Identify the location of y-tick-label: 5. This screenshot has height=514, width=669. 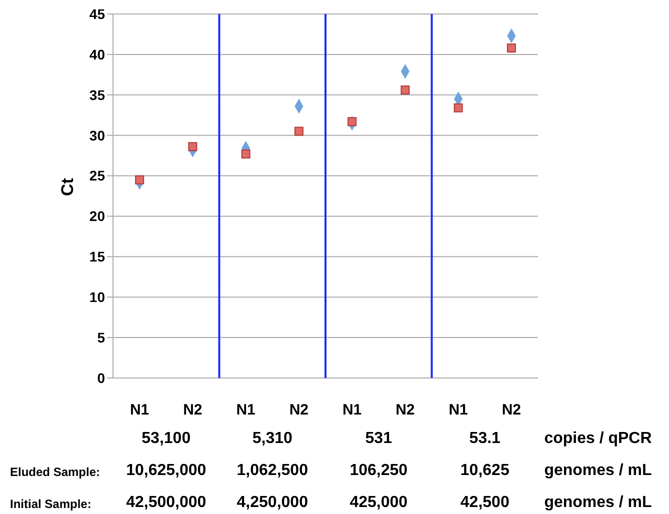
(101, 338).